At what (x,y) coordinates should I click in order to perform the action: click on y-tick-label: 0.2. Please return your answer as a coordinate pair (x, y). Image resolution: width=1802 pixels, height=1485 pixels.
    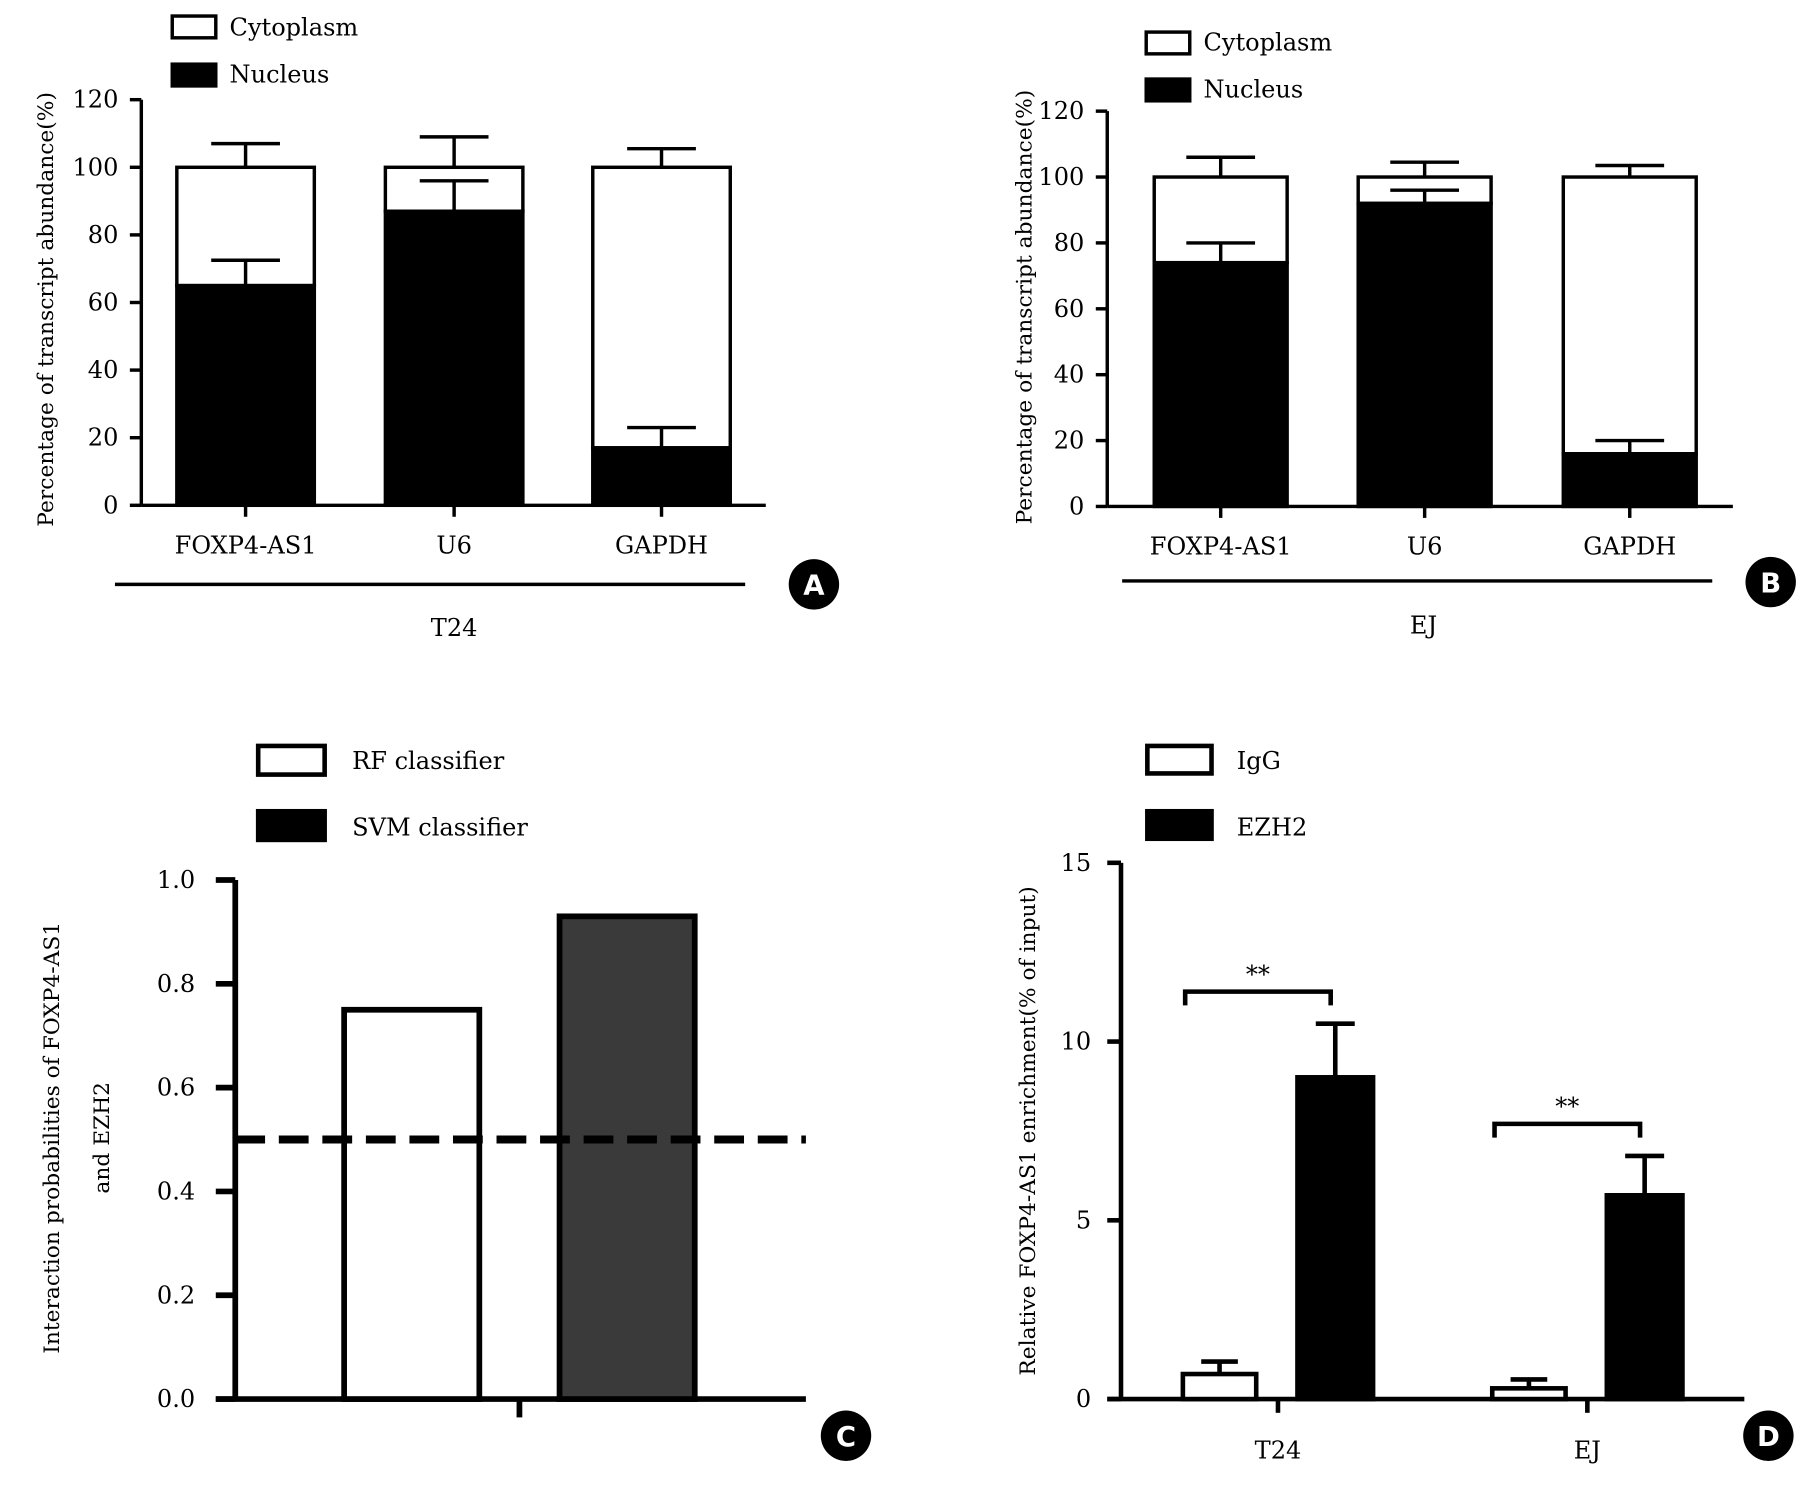
    Looking at the image, I should click on (176, 1295).